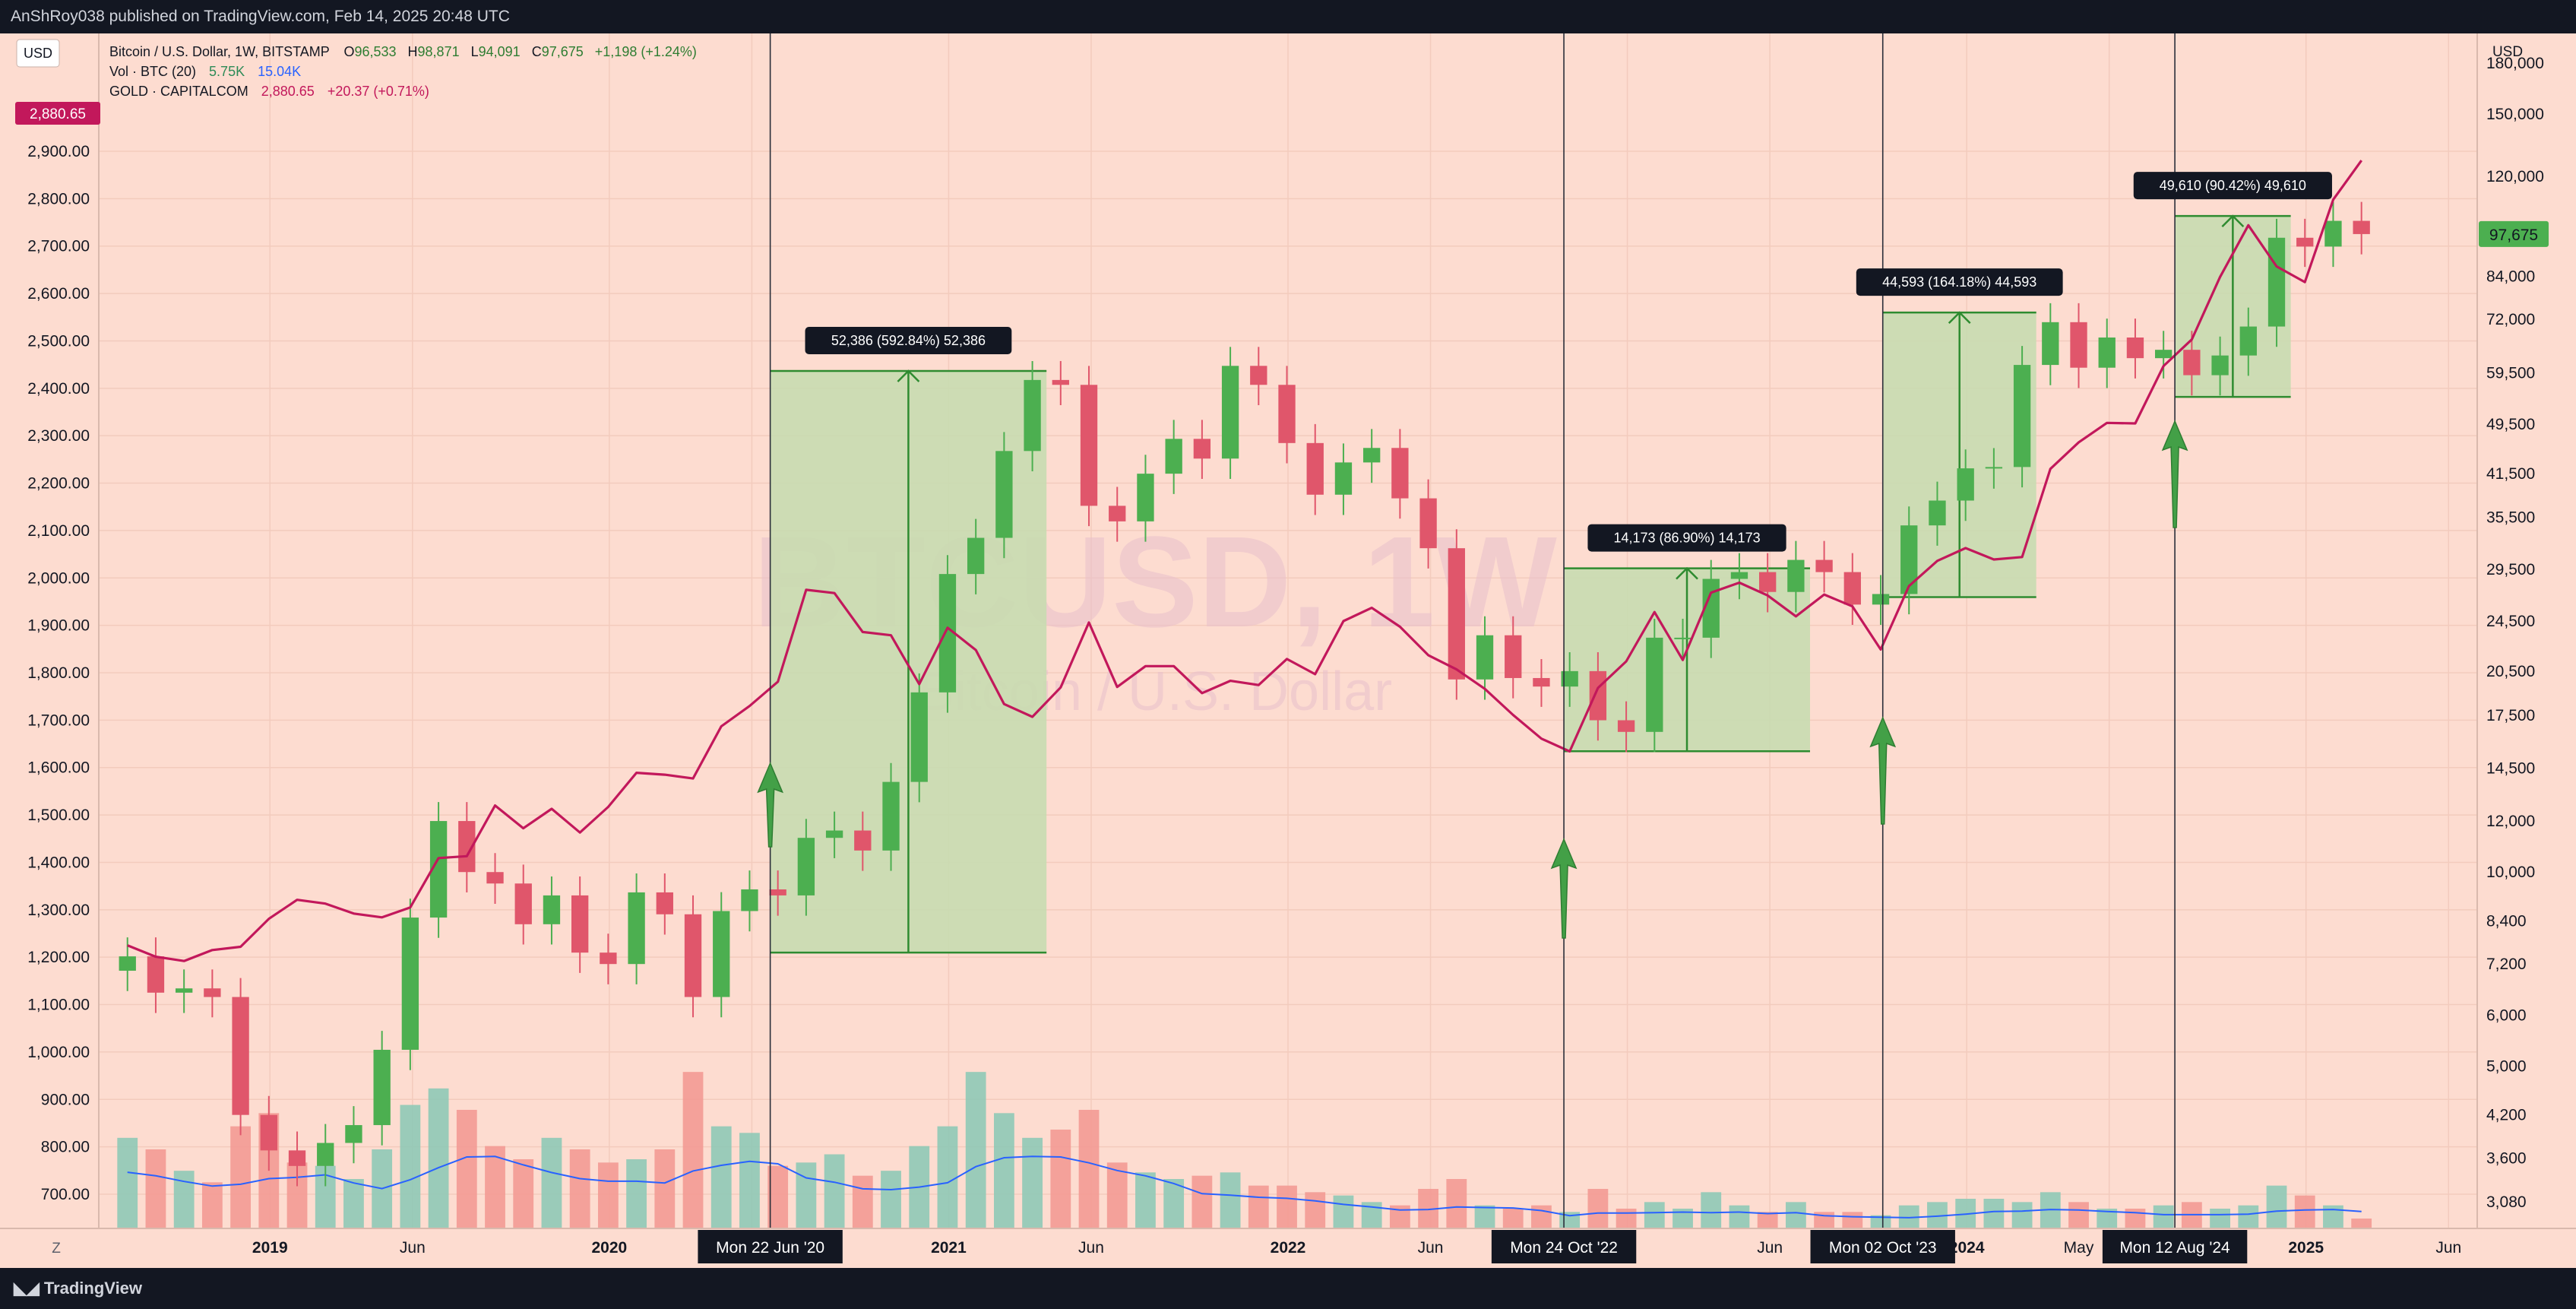 Image resolution: width=2576 pixels, height=1309 pixels. Describe the element at coordinates (1883, 1248) in the screenshot. I see `time-marker-label: Mon 02 Oct '23` at that location.